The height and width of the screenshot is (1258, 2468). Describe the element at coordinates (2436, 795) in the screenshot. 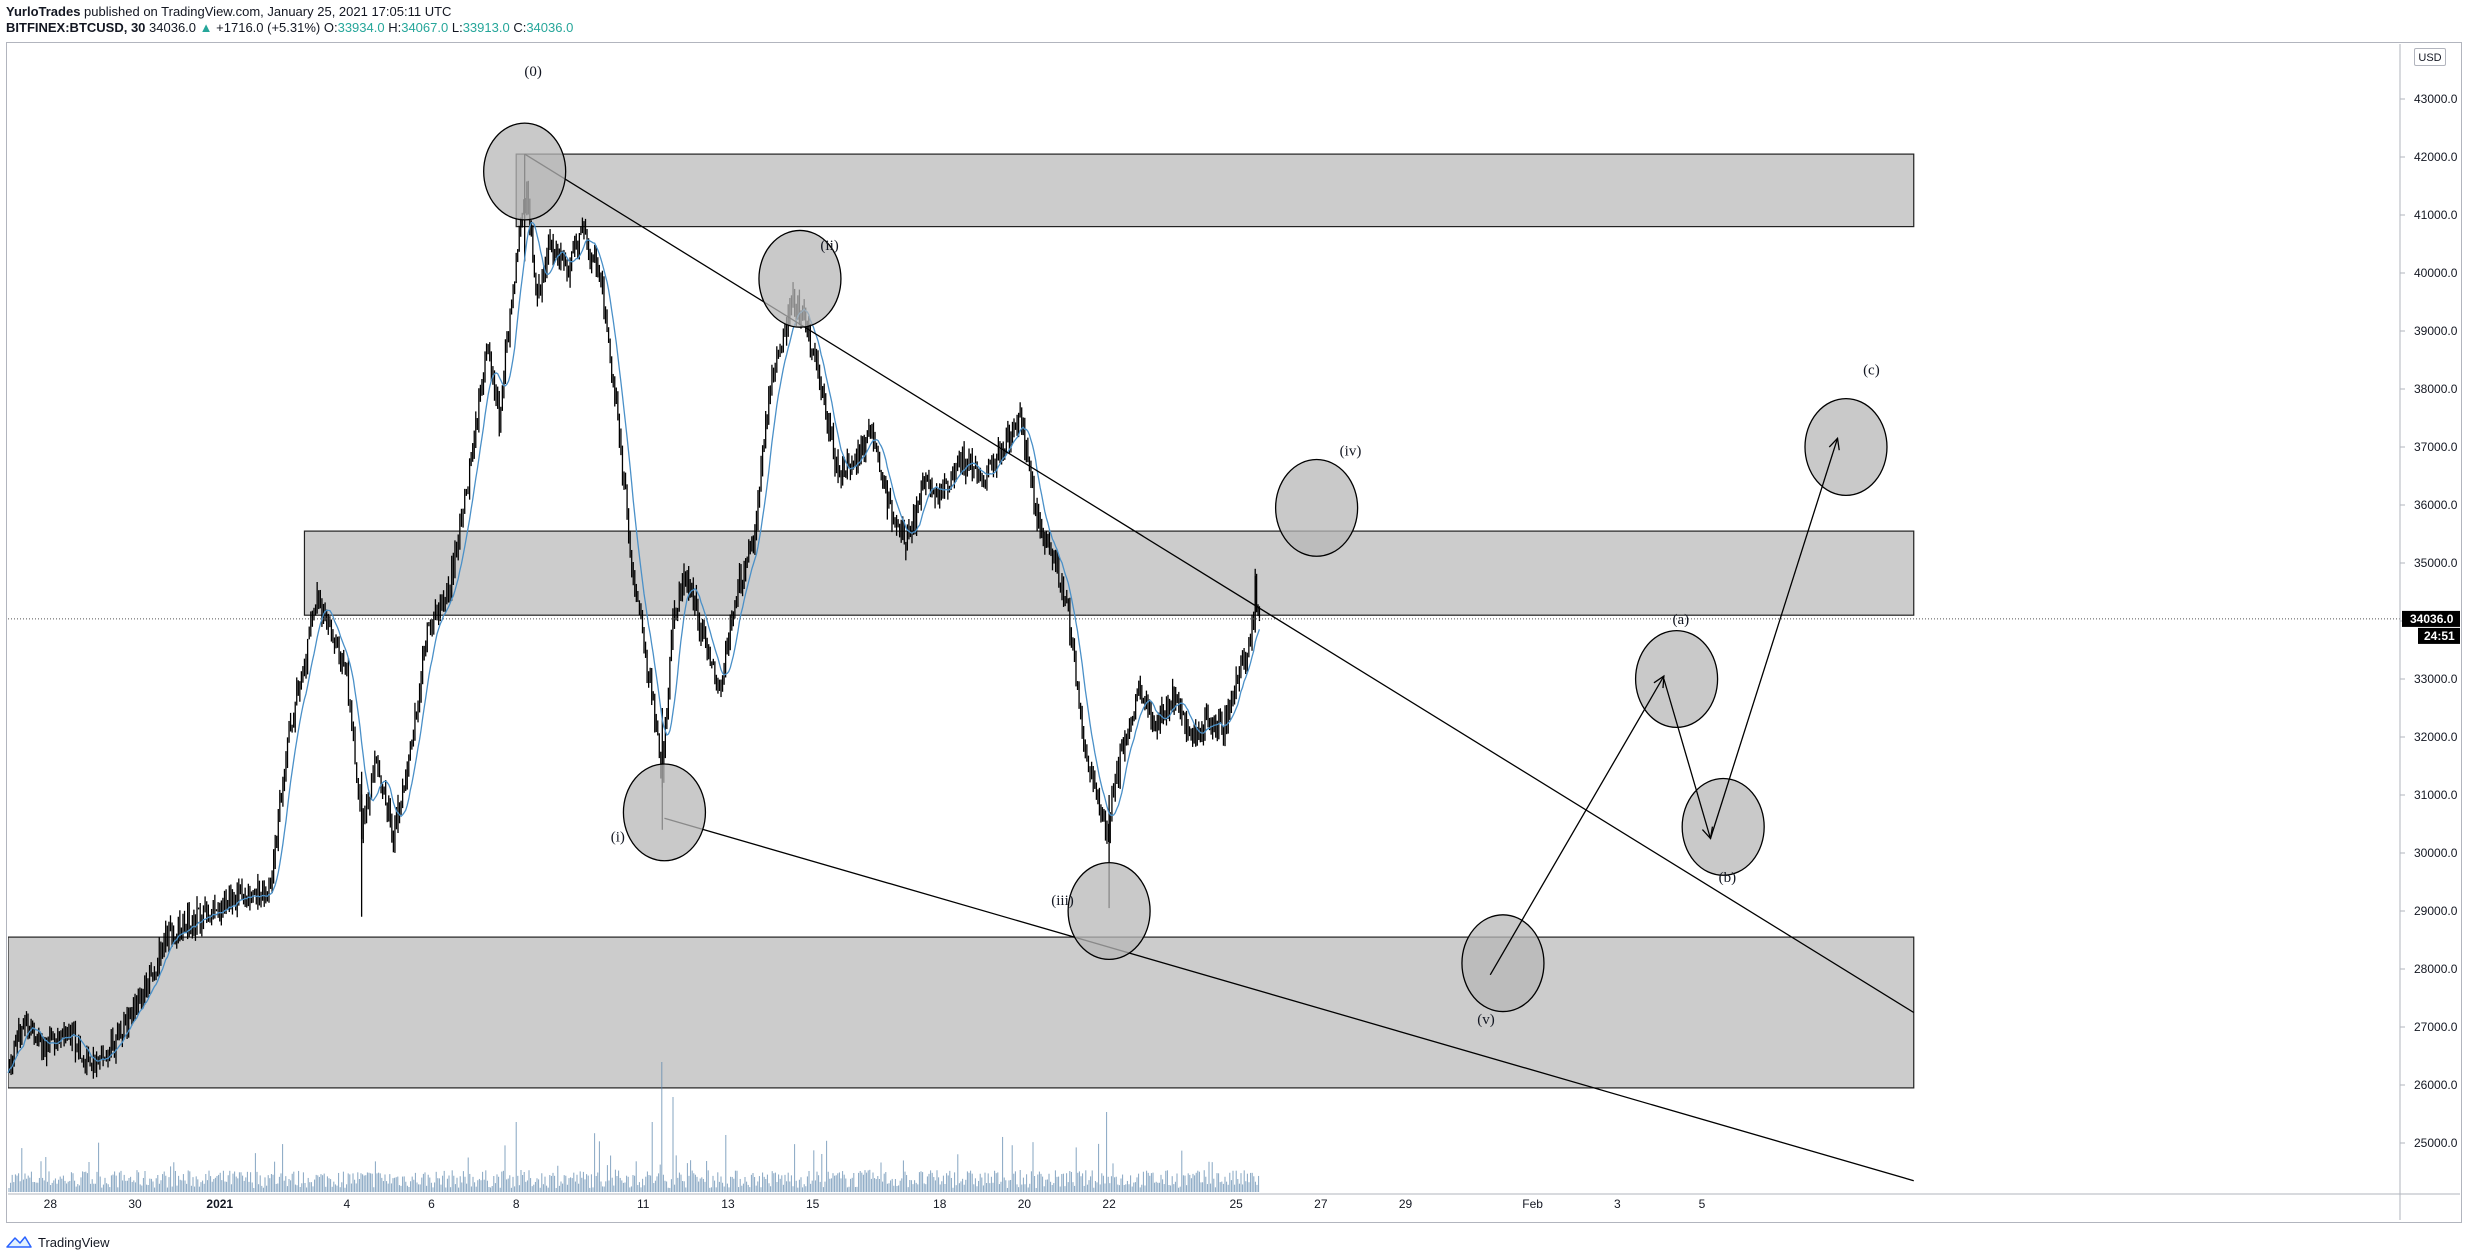

I see `price-tick-label: 31000.0` at that location.